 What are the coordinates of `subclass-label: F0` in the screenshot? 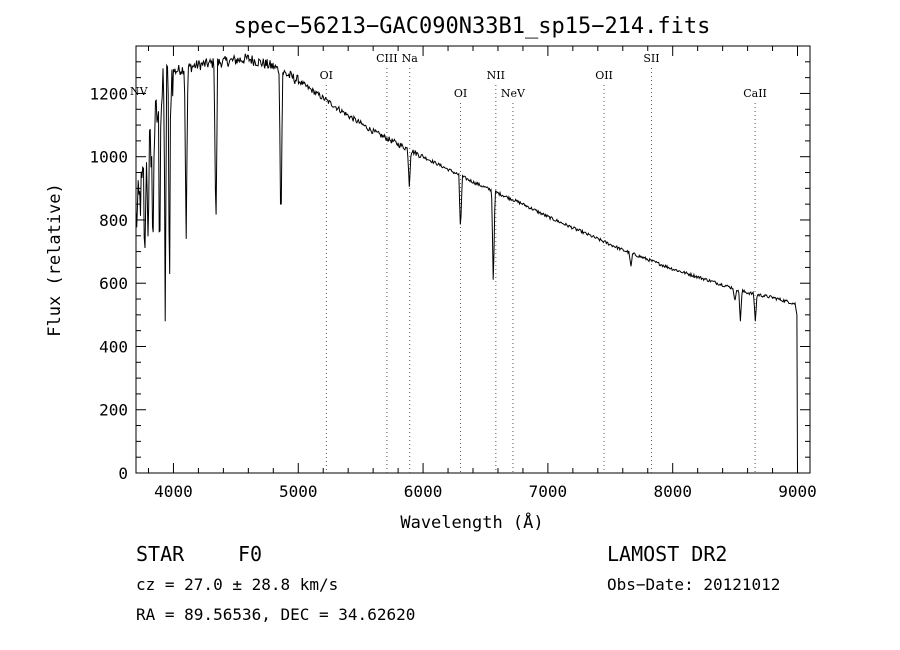 It's located at (250, 554).